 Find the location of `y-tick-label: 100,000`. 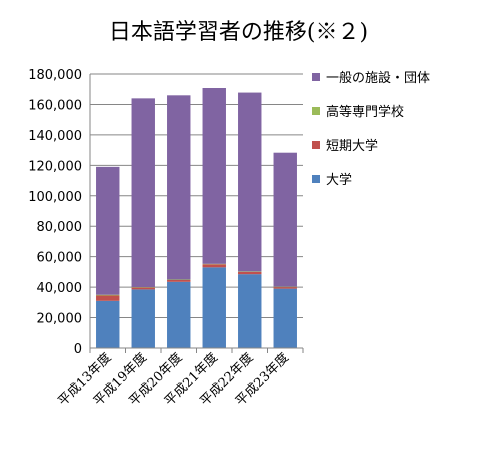

y-tick-label: 100,000 is located at coordinates (55, 197).